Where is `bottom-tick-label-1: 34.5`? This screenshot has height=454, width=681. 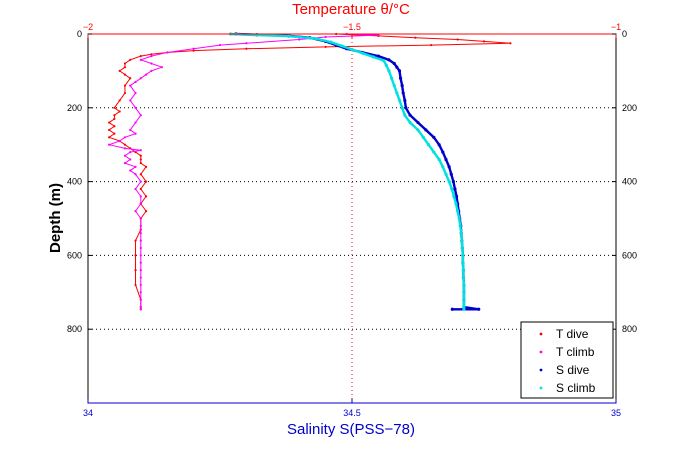 bottom-tick-label-1: 34.5 is located at coordinates (352, 413).